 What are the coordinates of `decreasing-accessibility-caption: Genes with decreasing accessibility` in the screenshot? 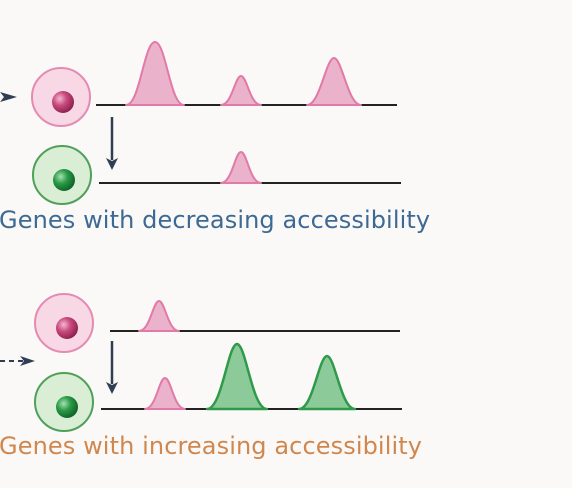 It's located at (215, 220).